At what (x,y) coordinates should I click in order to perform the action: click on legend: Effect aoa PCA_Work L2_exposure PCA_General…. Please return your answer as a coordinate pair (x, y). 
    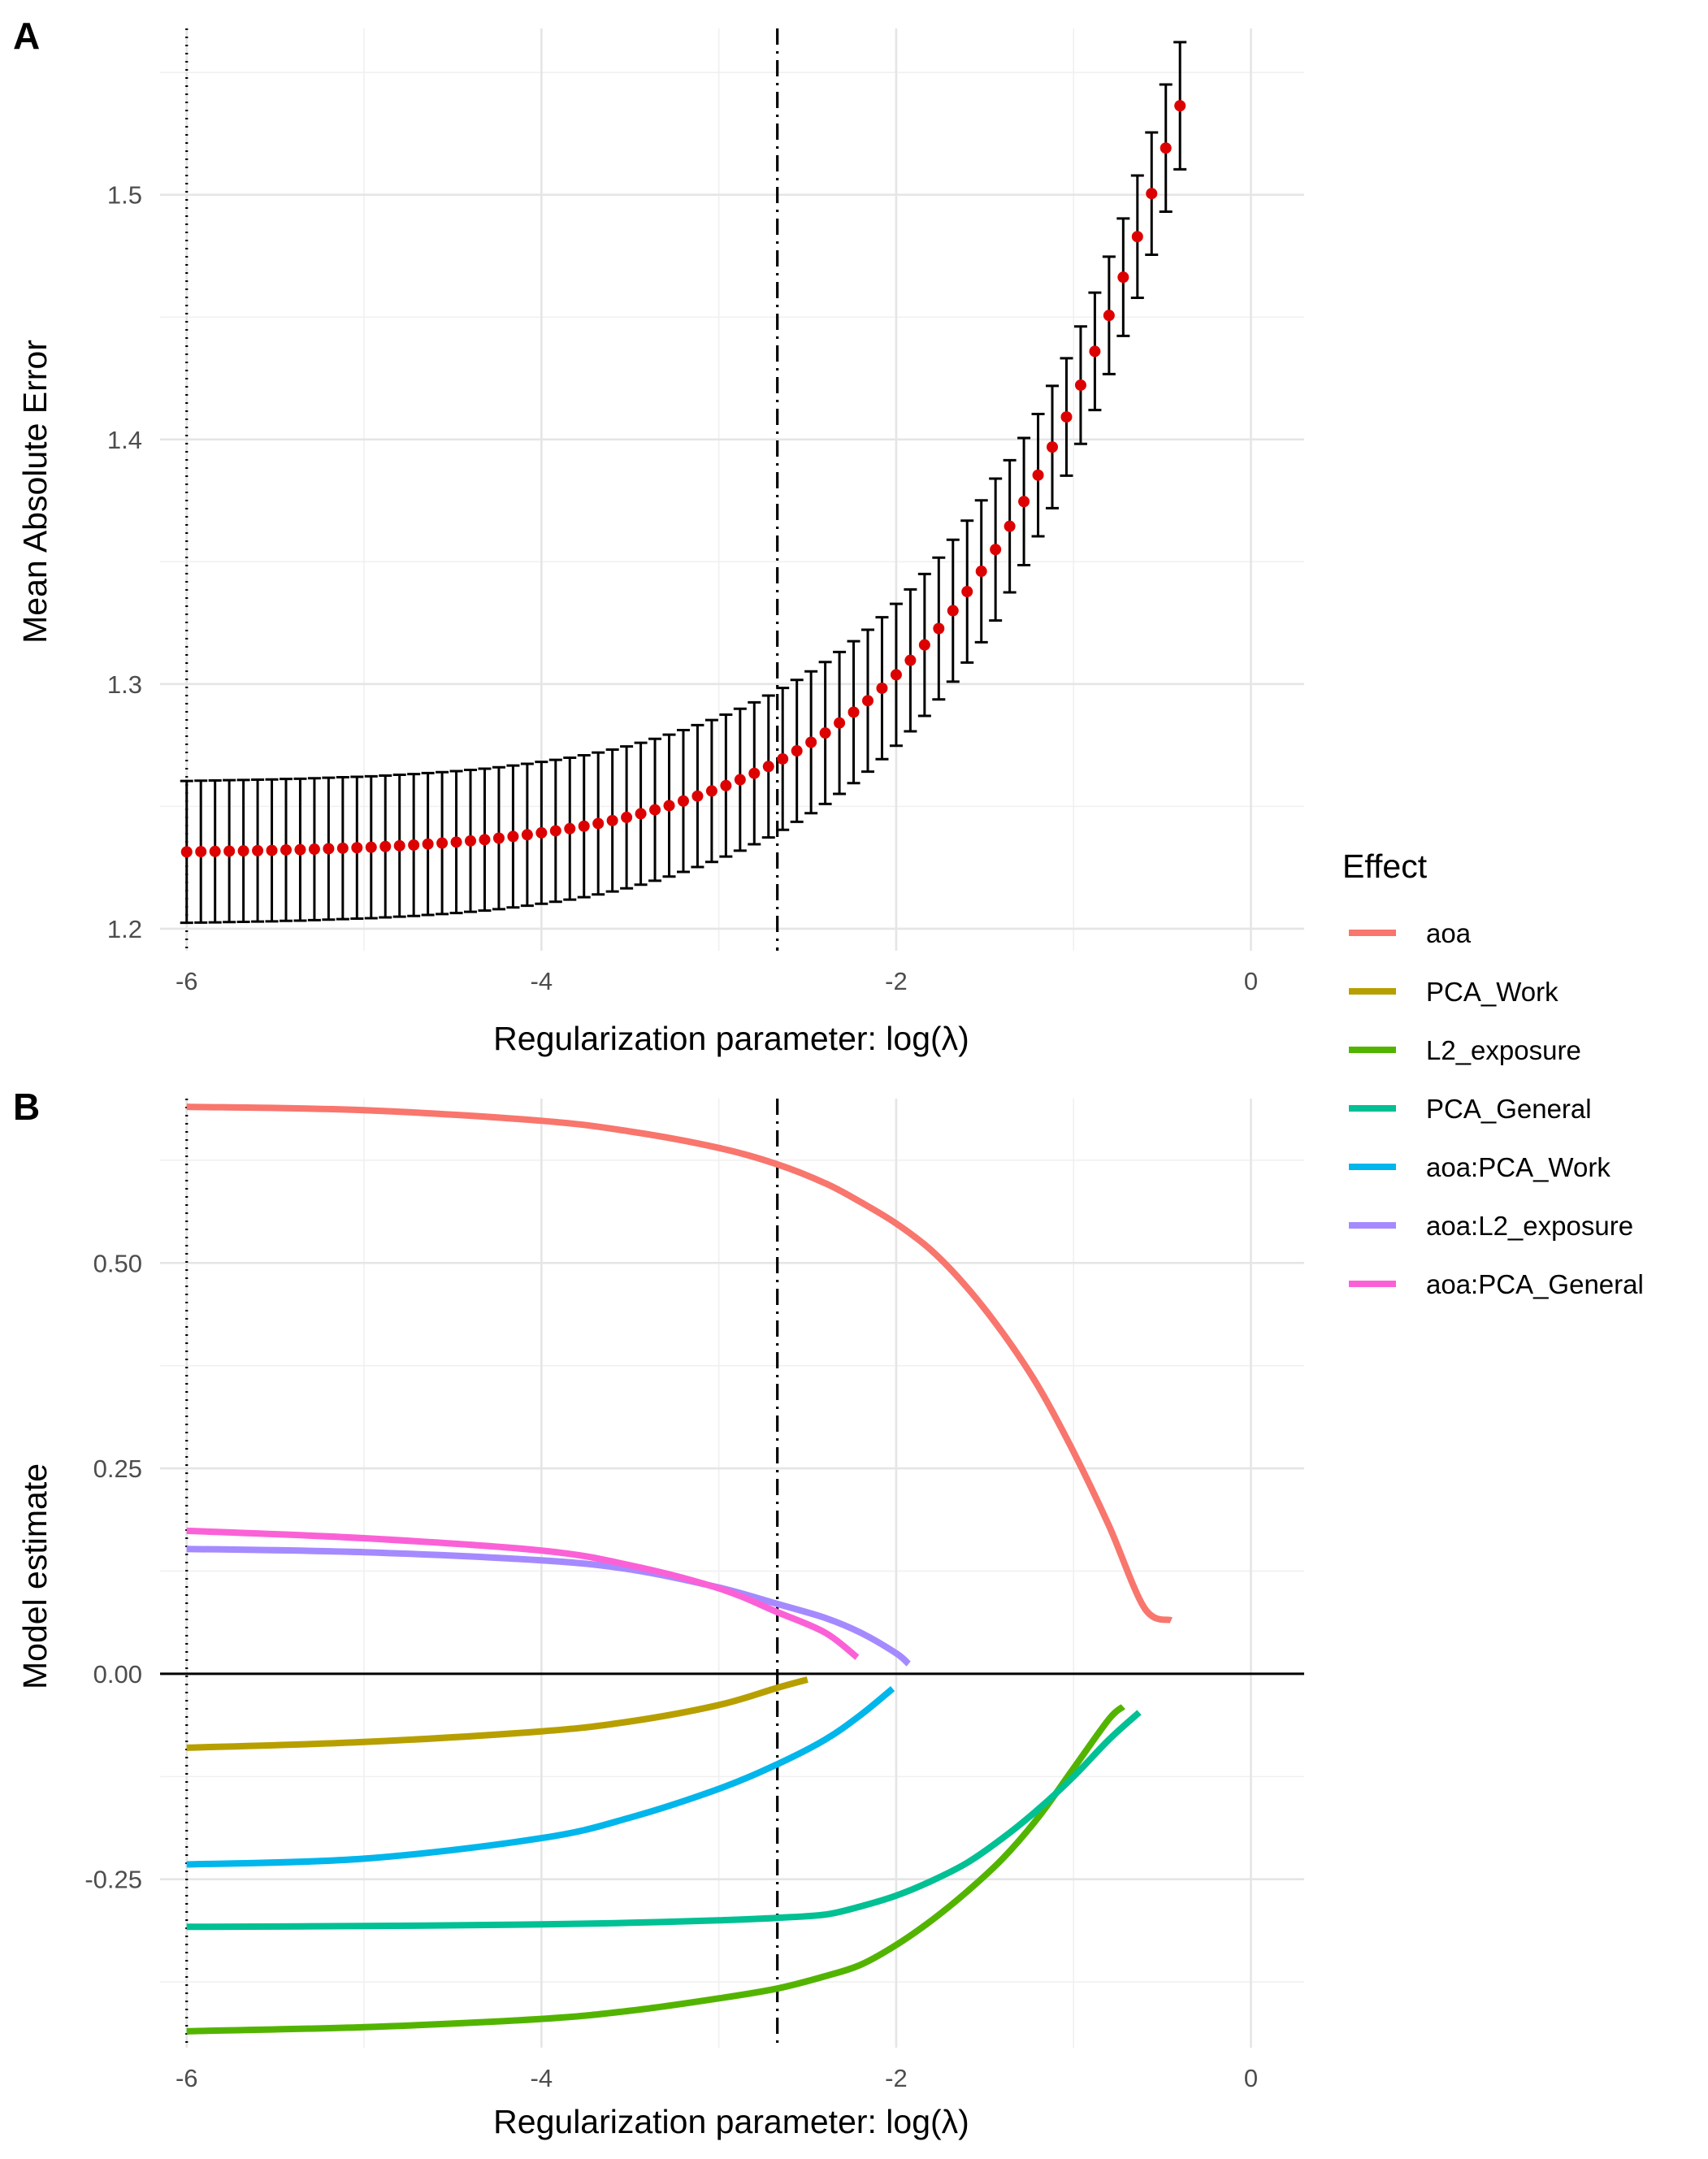
    Looking at the image, I should click on (1493, 1073).